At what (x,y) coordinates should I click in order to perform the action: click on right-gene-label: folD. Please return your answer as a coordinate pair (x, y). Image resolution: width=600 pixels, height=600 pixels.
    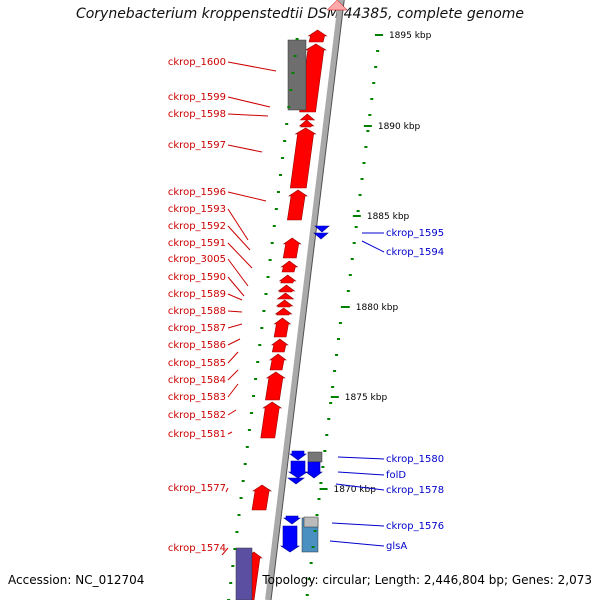
    Looking at the image, I should click on (396, 475).